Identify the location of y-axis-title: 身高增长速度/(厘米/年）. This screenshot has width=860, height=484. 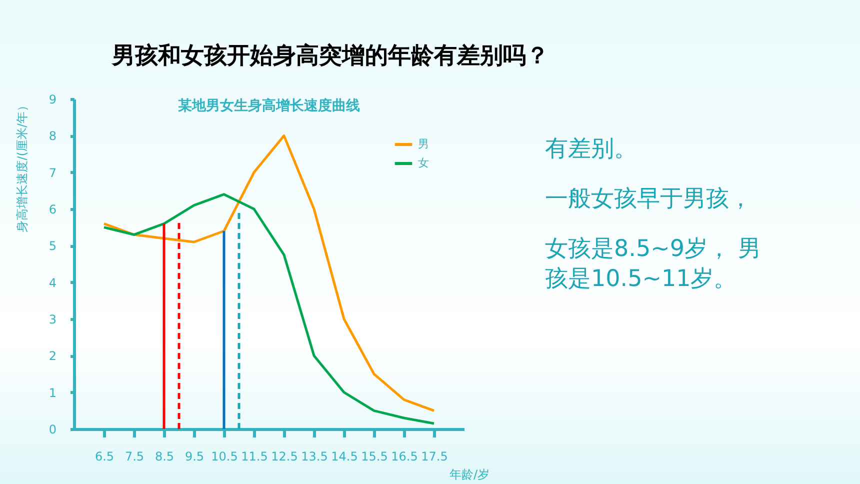
(21, 166).